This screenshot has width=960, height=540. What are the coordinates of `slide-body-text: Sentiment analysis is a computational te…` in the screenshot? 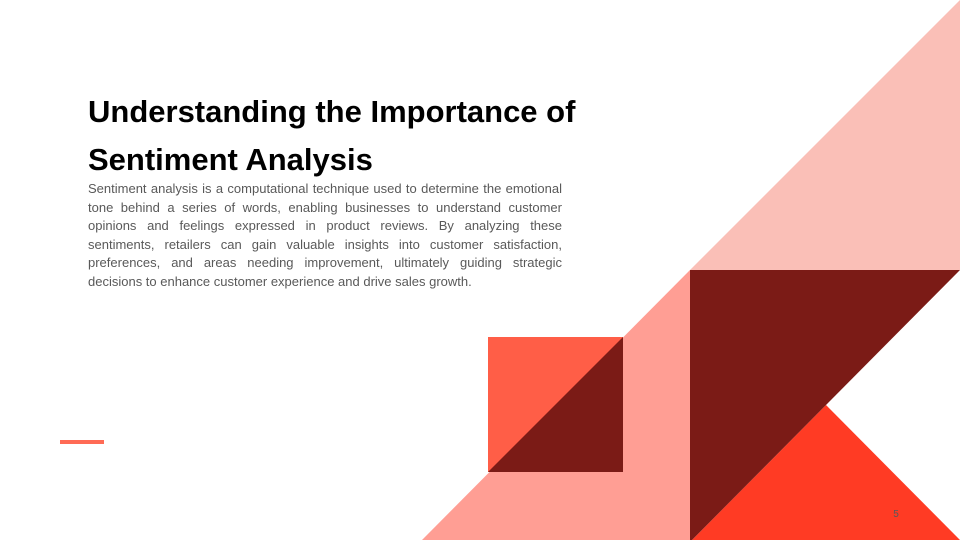 It's located at (325, 235).